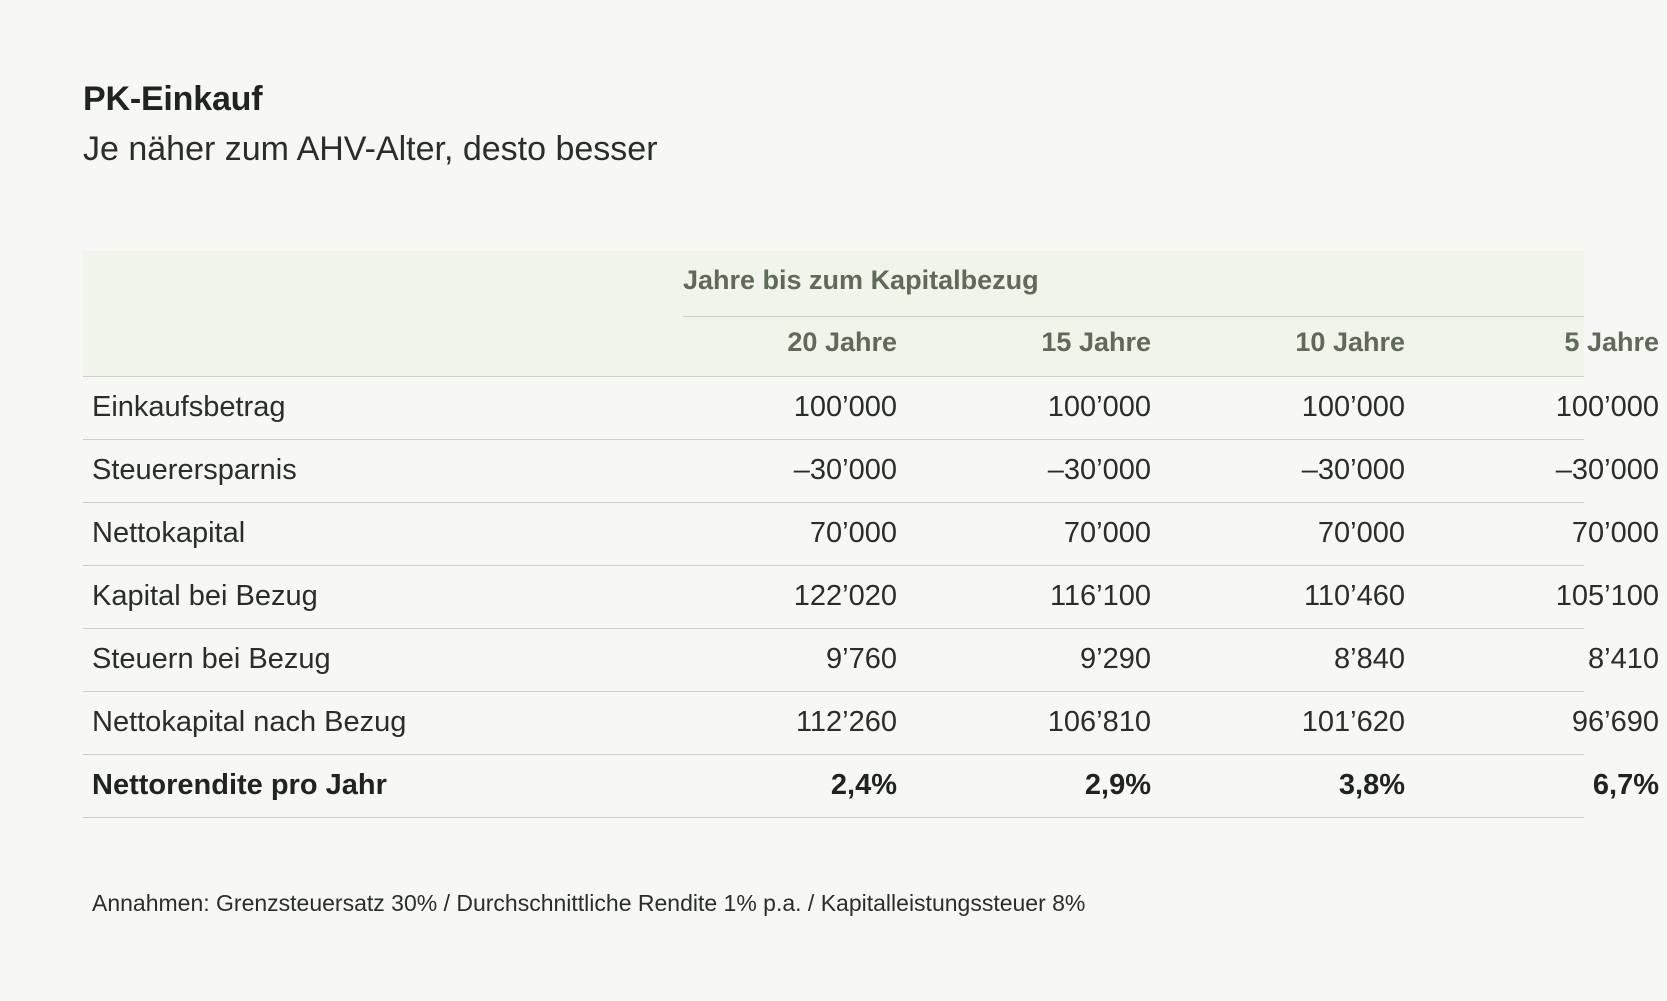 The height and width of the screenshot is (1001, 1667). What do you see at coordinates (1133, 316) in the screenshot?
I see `group-header-rule` at bounding box center [1133, 316].